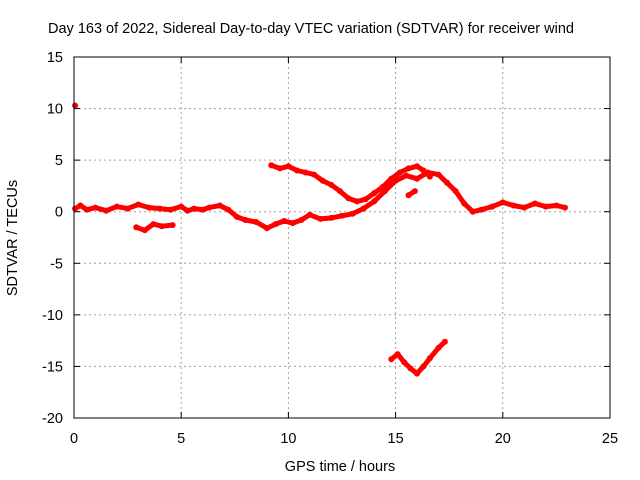 The width and height of the screenshot is (640, 480). I want to click on series-lower-short-track, so click(154, 227).